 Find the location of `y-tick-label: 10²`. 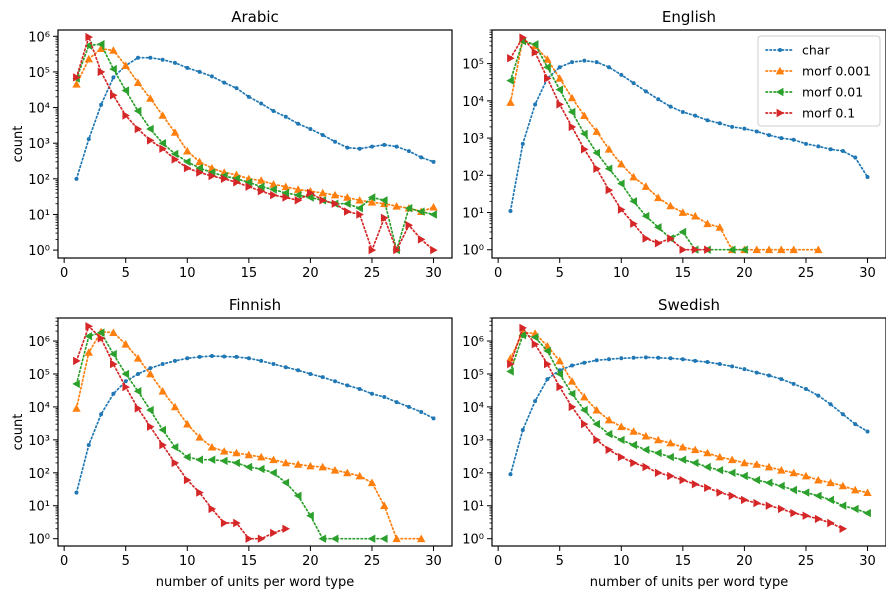

y-tick-label: 10² is located at coordinates (39, 180).